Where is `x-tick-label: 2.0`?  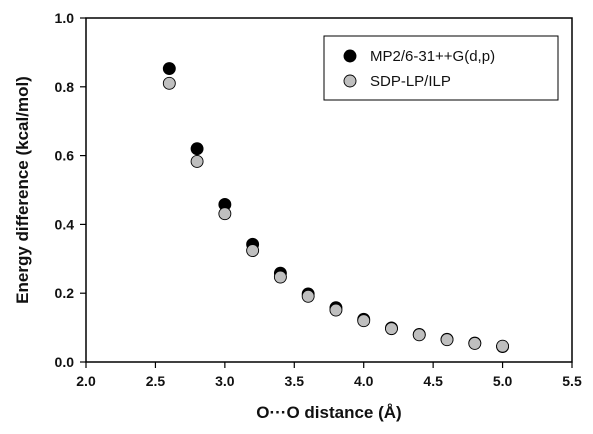 x-tick-label: 2.0 is located at coordinates (86, 381).